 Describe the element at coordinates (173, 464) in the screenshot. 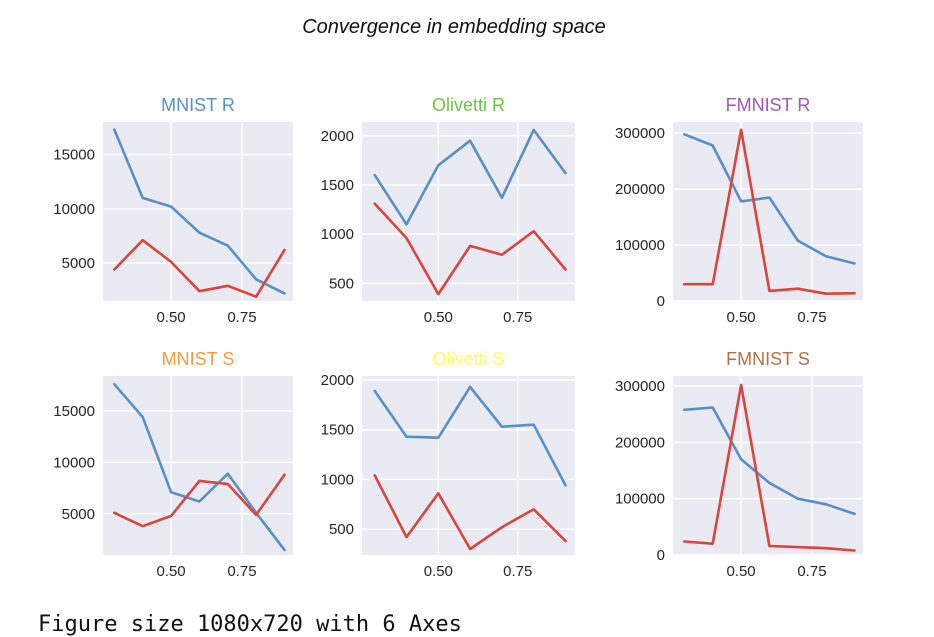

I see `subplot-4: 0.50 0.75 5000 10000 15000 MNIST S` at that location.